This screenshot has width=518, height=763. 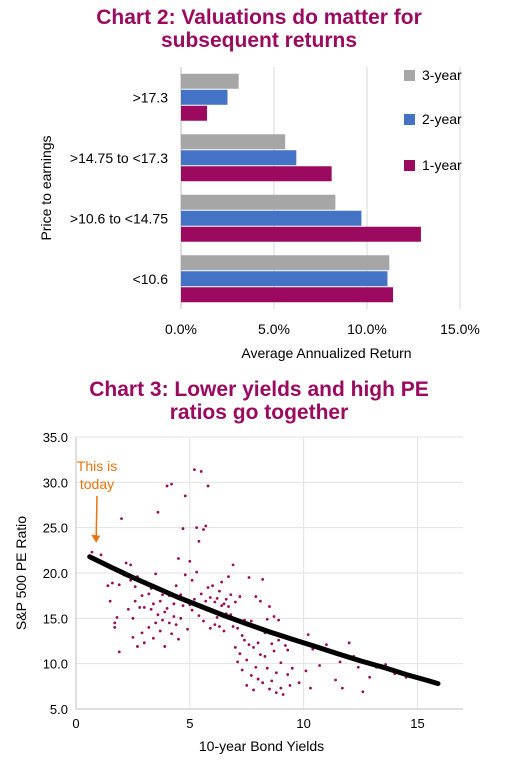 I want to click on annotation-line-2: today, so click(x=97, y=484).